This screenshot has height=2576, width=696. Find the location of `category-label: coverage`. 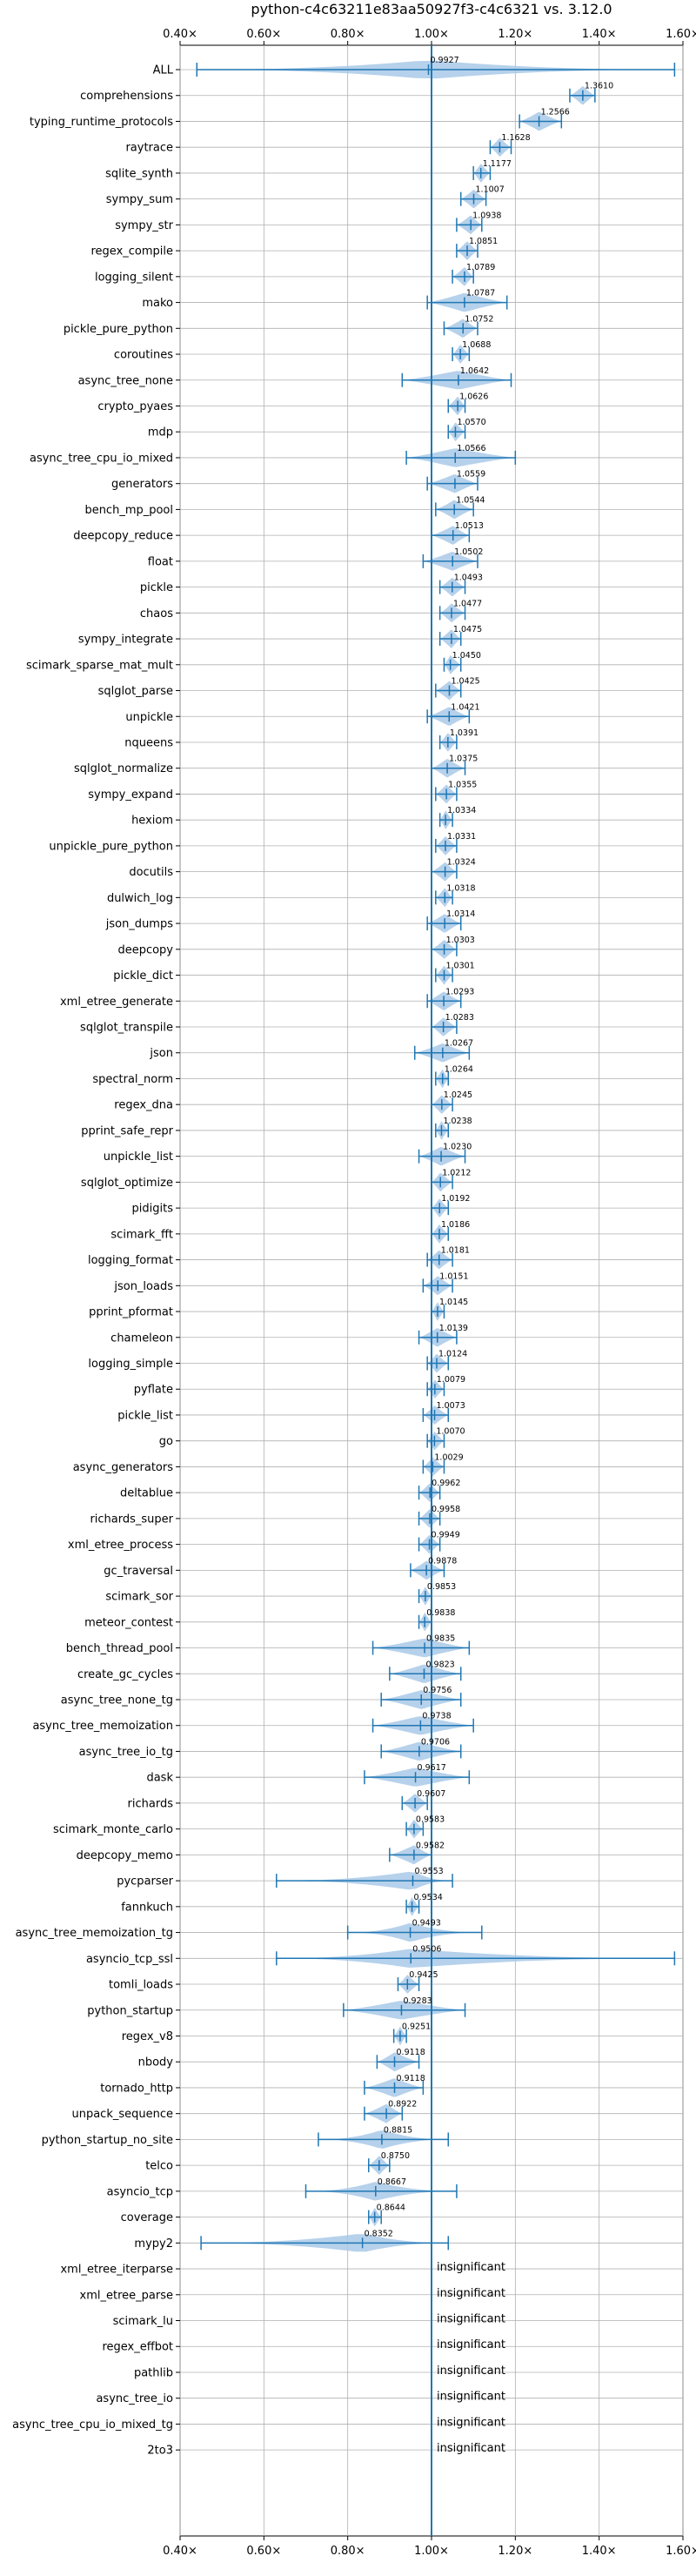

category-label: coverage is located at coordinates (147, 2217).